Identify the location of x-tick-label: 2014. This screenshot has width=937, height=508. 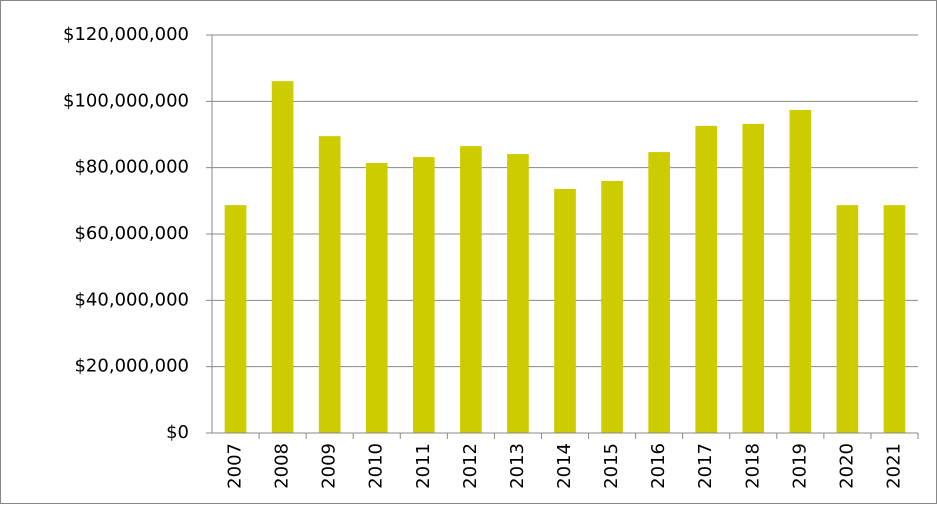
(564, 466).